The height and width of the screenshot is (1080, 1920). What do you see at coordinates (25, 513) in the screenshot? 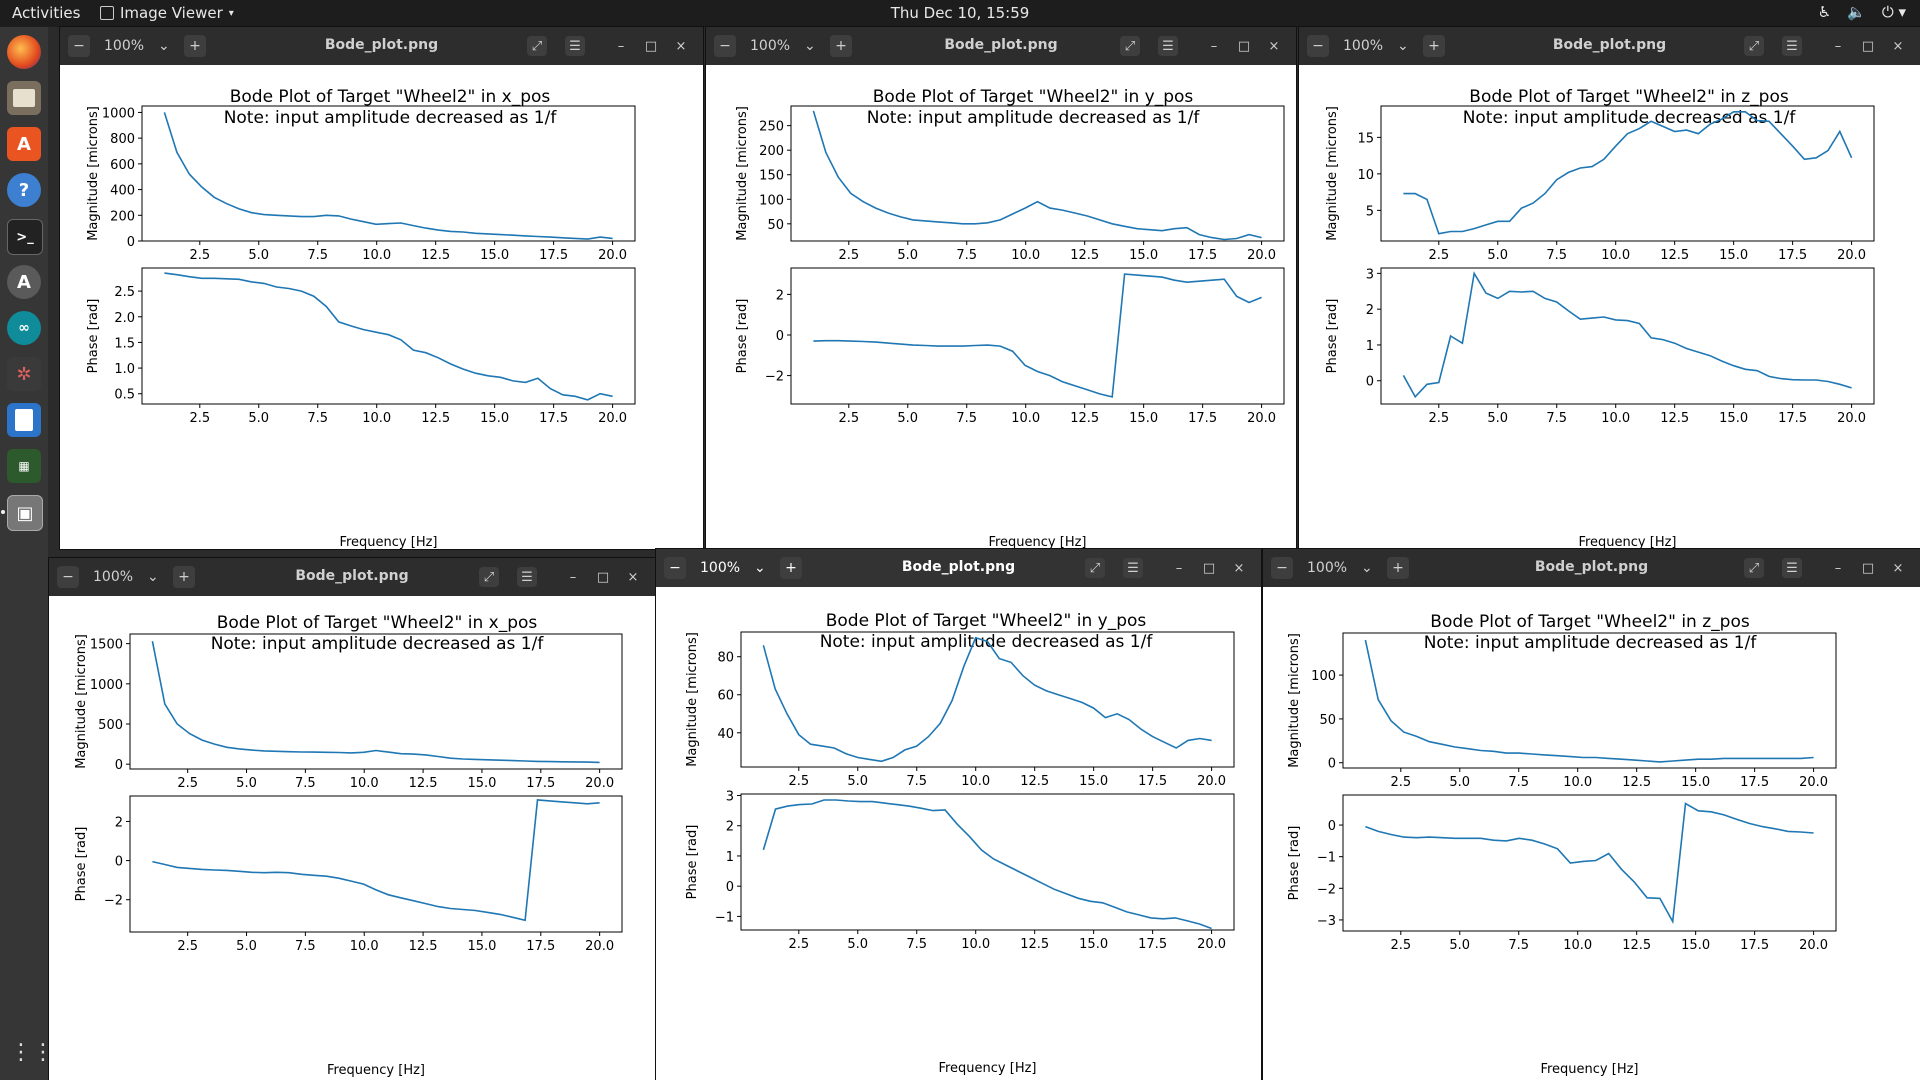
I see `image-viewer-icon: ▣` at bounding box center [25, 513].